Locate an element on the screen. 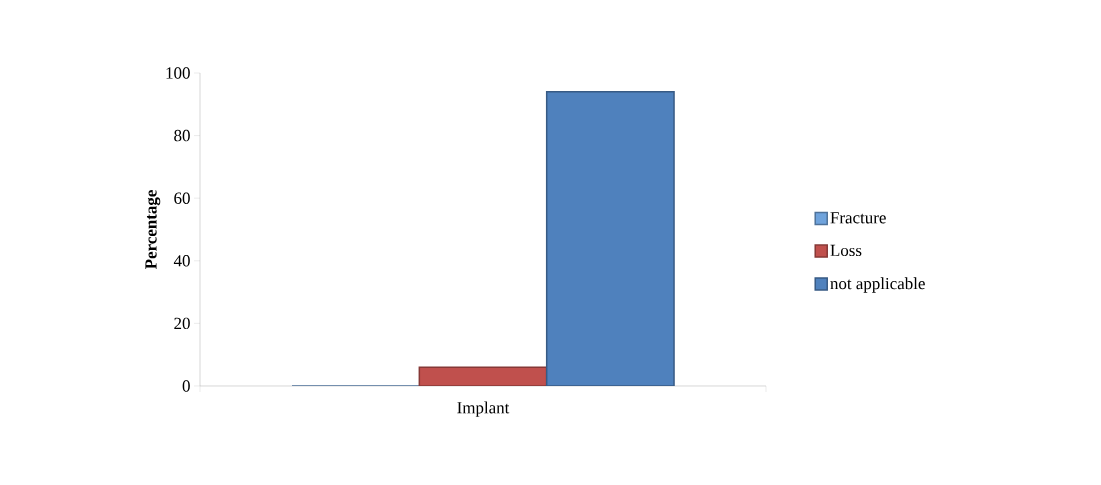 This screenshot has height=485, width=1101. legend-label: not applicable is located at coordinates (877, 285).